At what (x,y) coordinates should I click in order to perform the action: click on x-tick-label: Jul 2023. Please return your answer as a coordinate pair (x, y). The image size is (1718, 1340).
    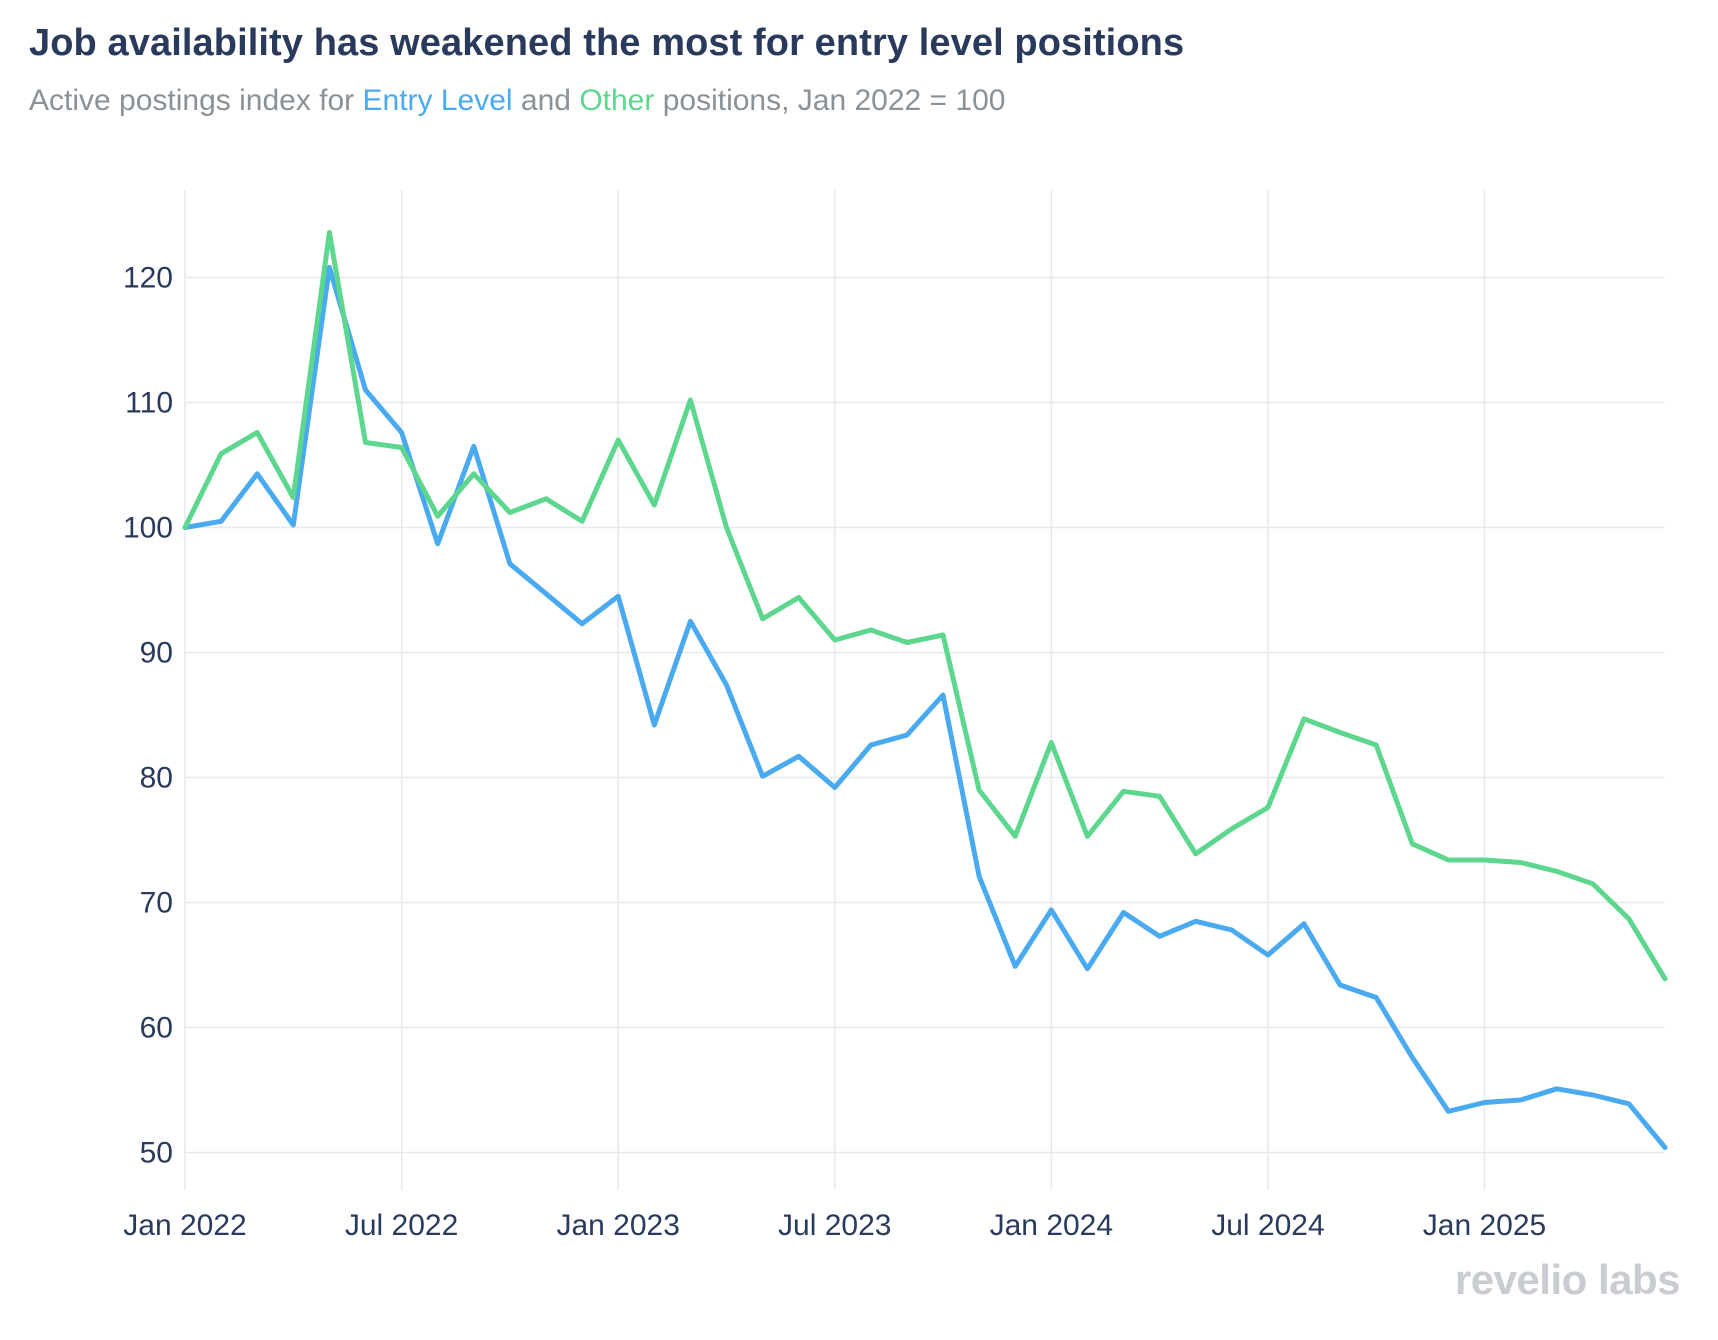
    Looking at the image, I should click on (834, 1225).